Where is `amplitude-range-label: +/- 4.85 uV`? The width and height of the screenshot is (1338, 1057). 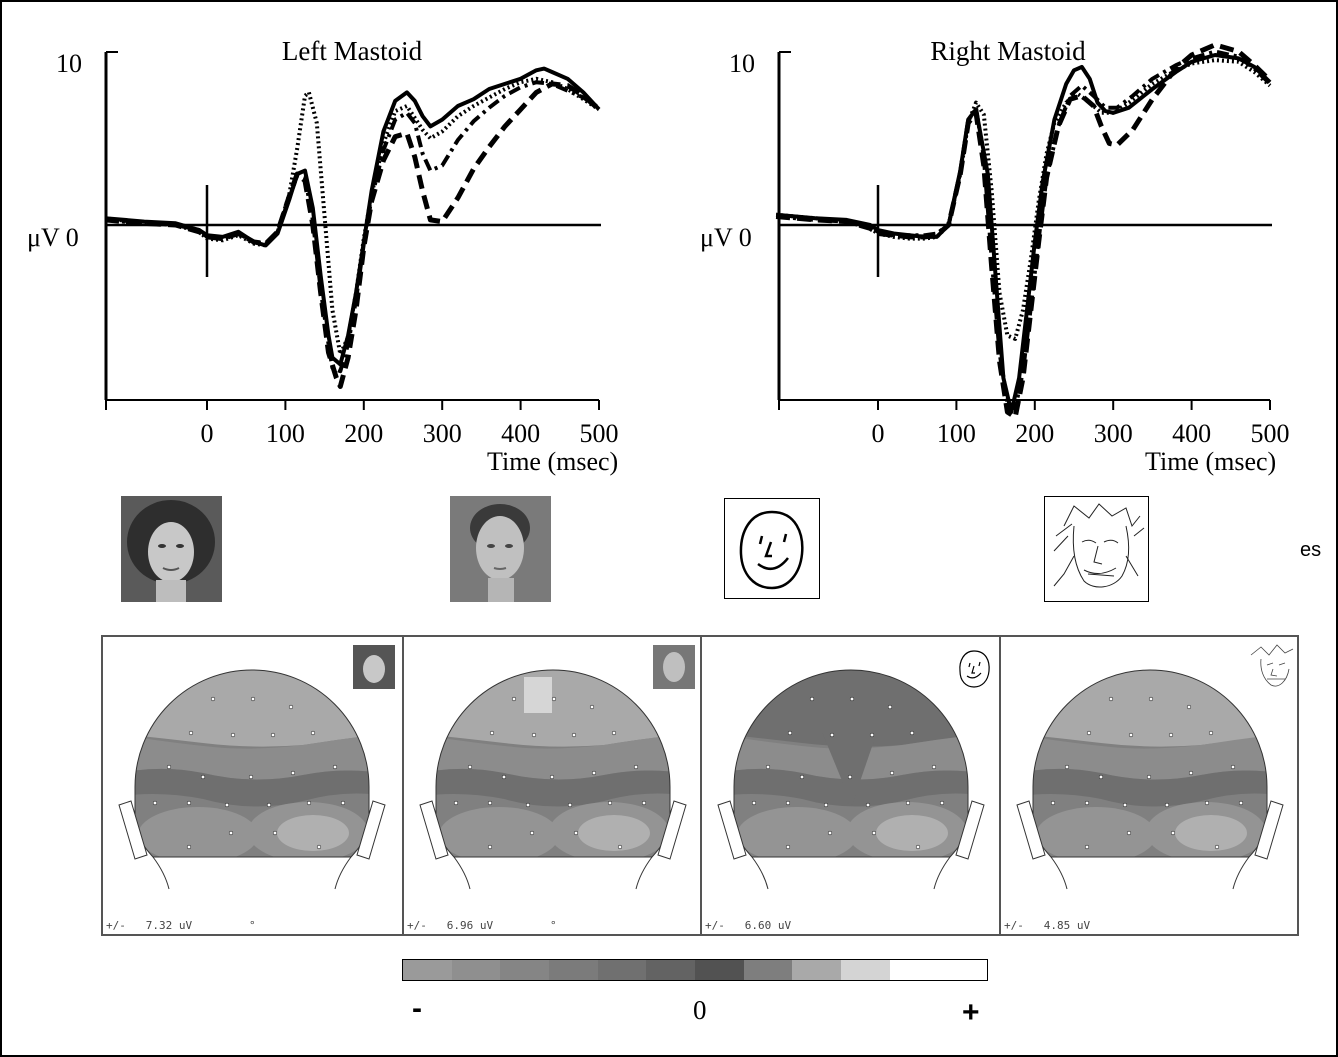
amplitude-range-label: +/- 4.85 uV is located at coordinates (1047, 925).